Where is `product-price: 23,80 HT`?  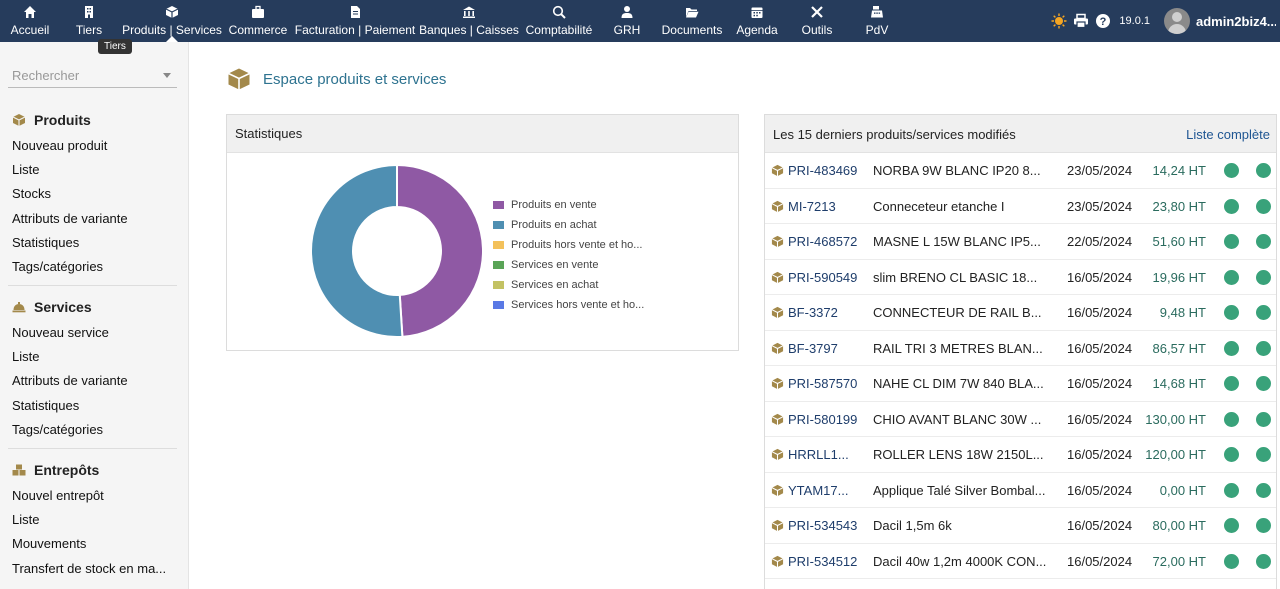 product-price: 23,80 HT is located at coordinates (1179, 206).